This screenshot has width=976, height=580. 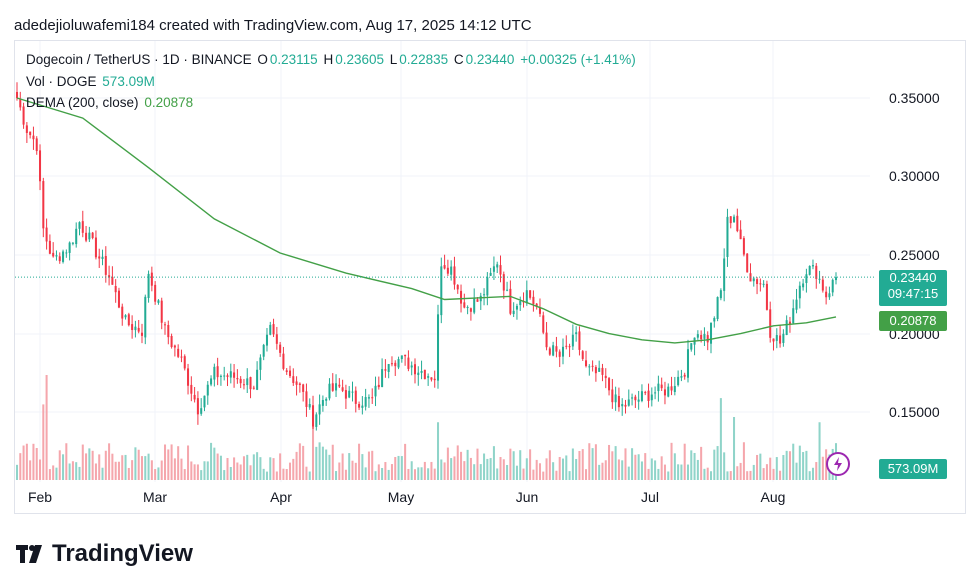 I want to click on tradingview-logo: TradingView, so click(x=104, y=554).